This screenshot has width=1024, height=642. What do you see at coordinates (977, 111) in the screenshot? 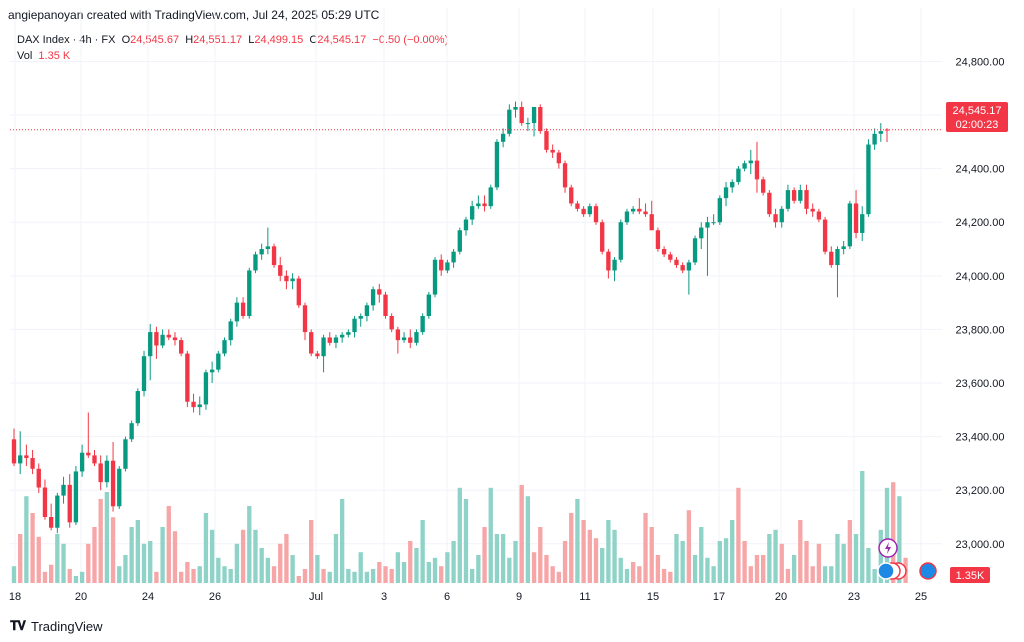
I see `last-price-text: 24,545.17` at bounding box center [977, 111].